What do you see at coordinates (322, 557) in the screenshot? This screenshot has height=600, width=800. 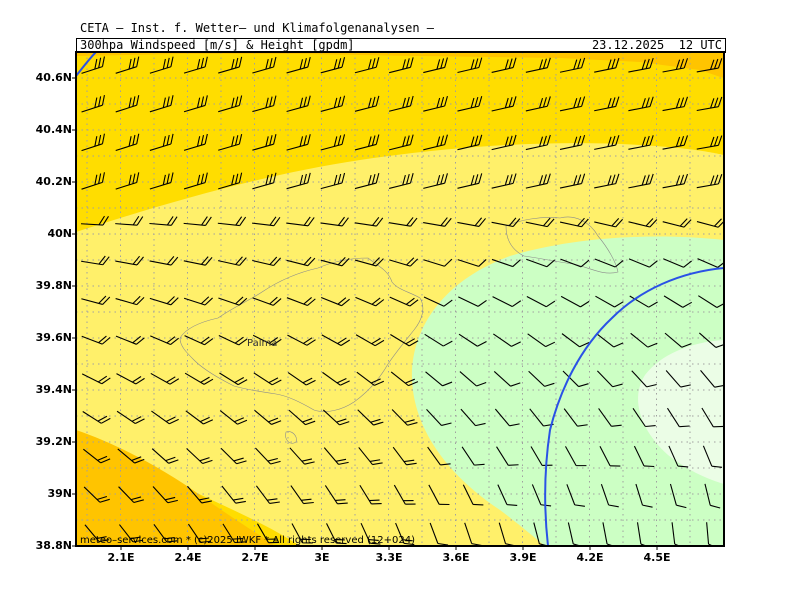 I see `longitude-label: 3E` at bounding box center [322, 557].